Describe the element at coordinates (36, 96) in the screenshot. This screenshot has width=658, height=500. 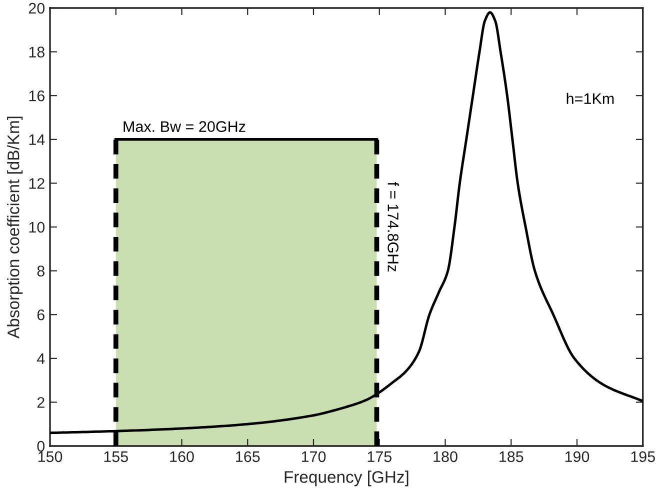
I see `y-tick-label: 16` at that location.